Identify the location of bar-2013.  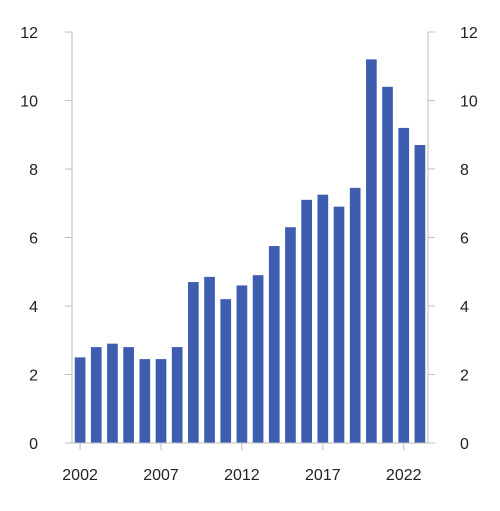
(258, 359).